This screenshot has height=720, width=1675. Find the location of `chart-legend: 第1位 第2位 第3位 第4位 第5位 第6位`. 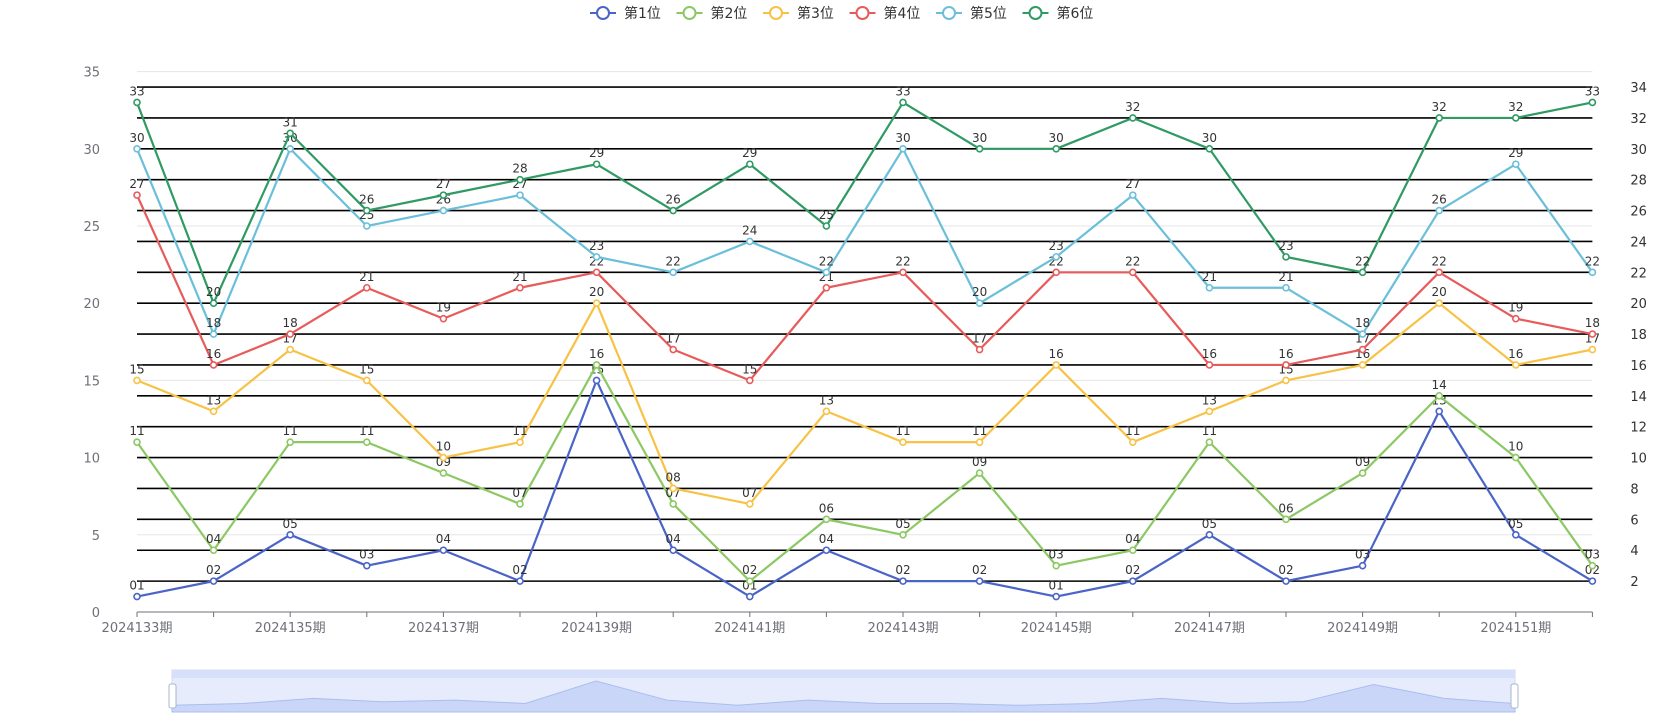

chart-legend: 第1位 第2位 第3位 第4位 第5位 第6位 is located at coordinates (841, 13).